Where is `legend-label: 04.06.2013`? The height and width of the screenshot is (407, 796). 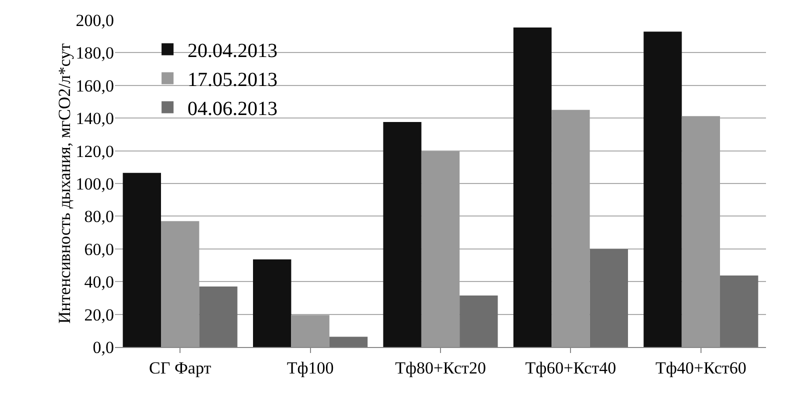 legend-label: 04.06.2013 is located at coordinates (233, 109).